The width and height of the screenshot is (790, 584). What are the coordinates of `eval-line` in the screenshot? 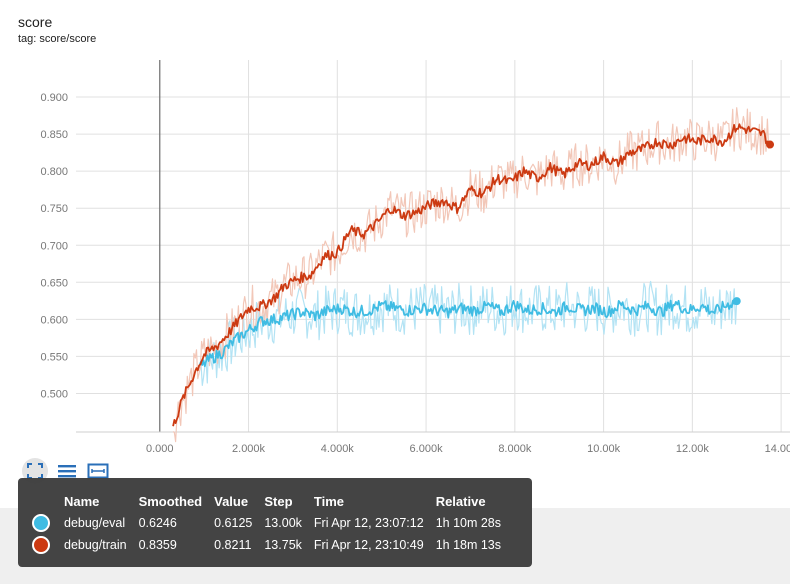 It's located at (467, 333).